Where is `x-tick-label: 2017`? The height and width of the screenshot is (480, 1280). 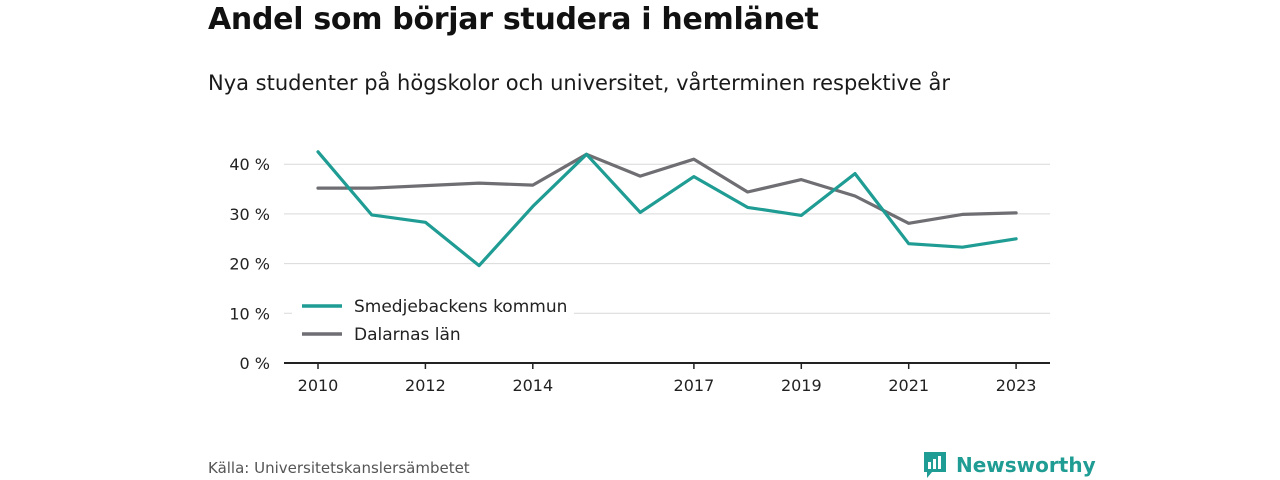
x-tick-label: 2017 is located at coordinates (694, 385).